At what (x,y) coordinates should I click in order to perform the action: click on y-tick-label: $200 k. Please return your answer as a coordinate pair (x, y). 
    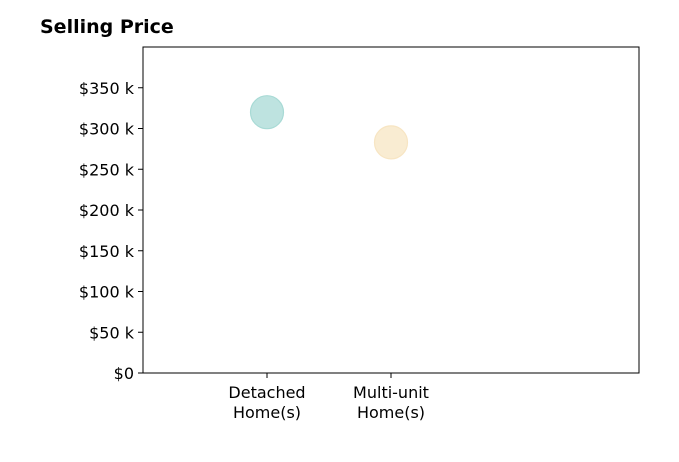
    Looking at the image, I should click on (107, 210).